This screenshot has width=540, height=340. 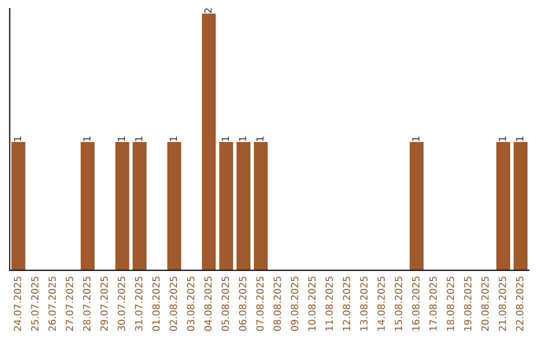 What do you see at coordinates (190, 303) in the screenshot?
I see `x-tick-label: 03.08.2025` at bounding box center [190, 303].